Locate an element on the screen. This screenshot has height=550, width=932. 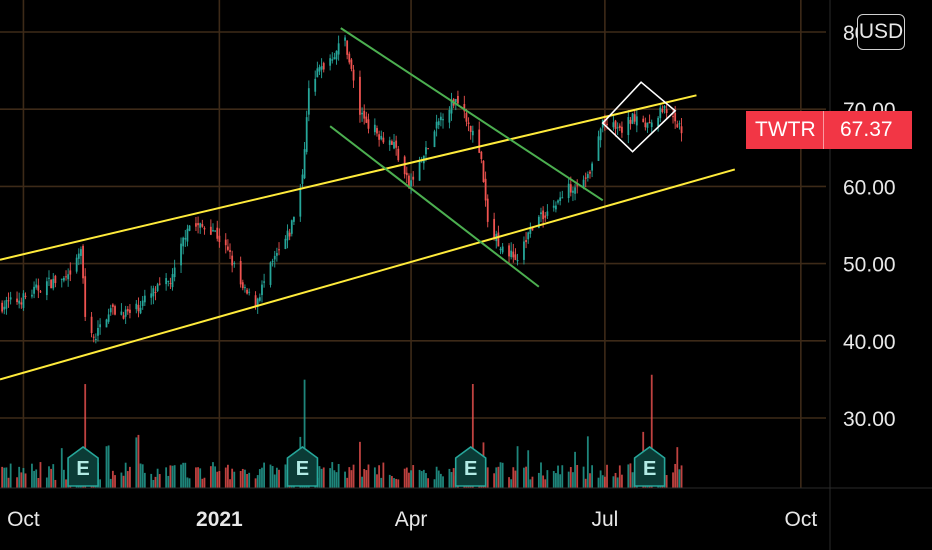
last-price-label: TWTR 67.37 is located at coordinates (829, 130).